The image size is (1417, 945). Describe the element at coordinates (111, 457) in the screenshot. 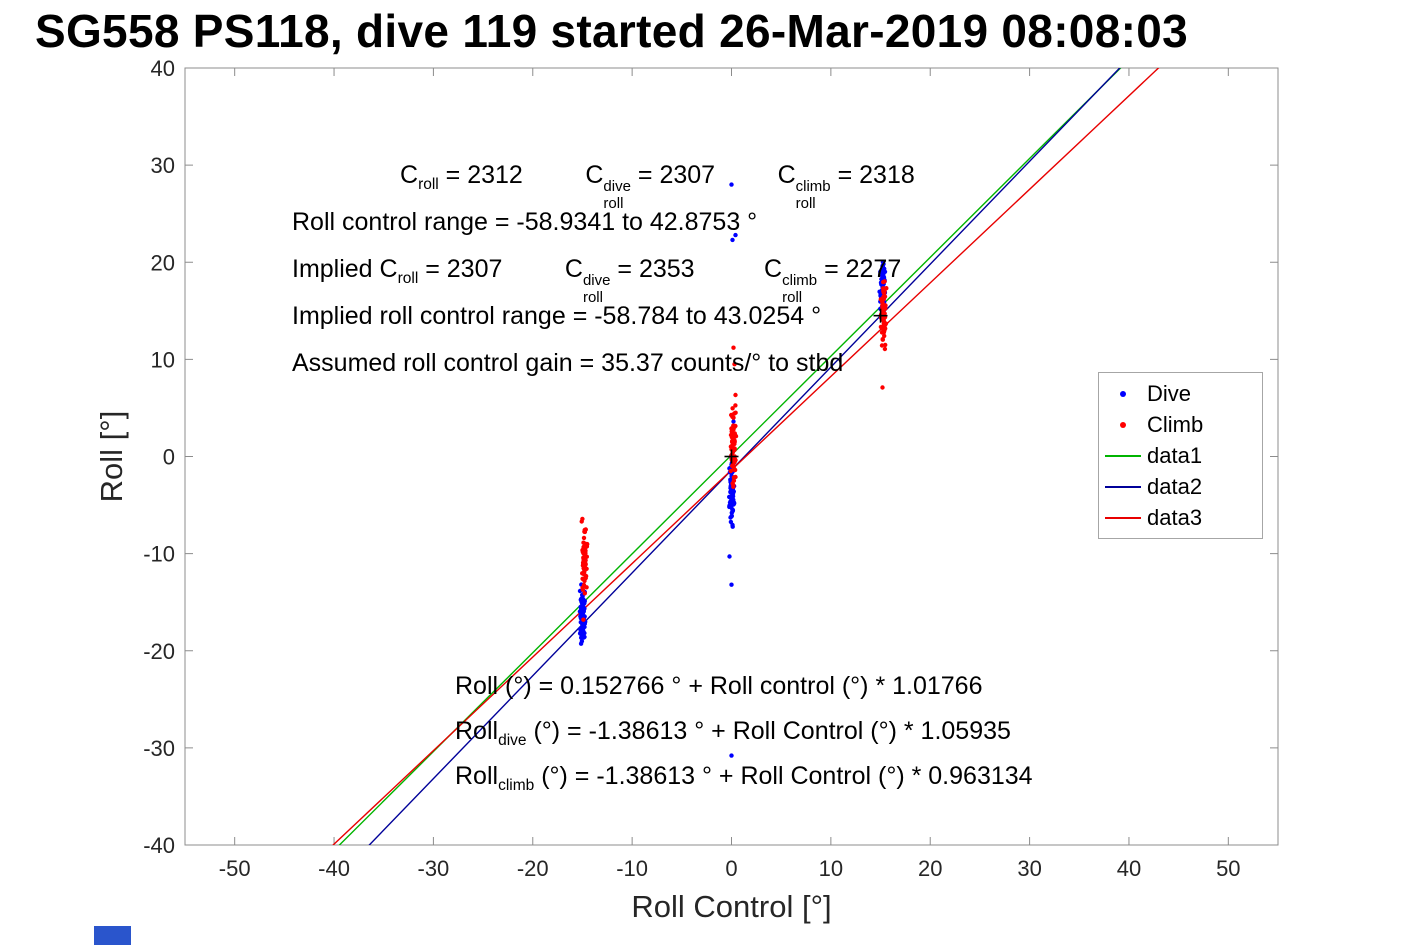

I see `y-axis-label: Roll [°]` at that location.